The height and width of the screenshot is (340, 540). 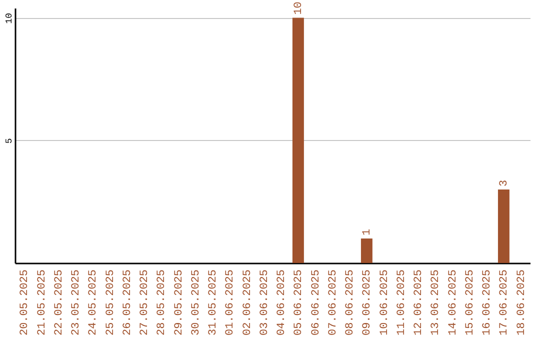 I want to click on x-tick-label: 09.06.2025, so click(x=368, y=303).